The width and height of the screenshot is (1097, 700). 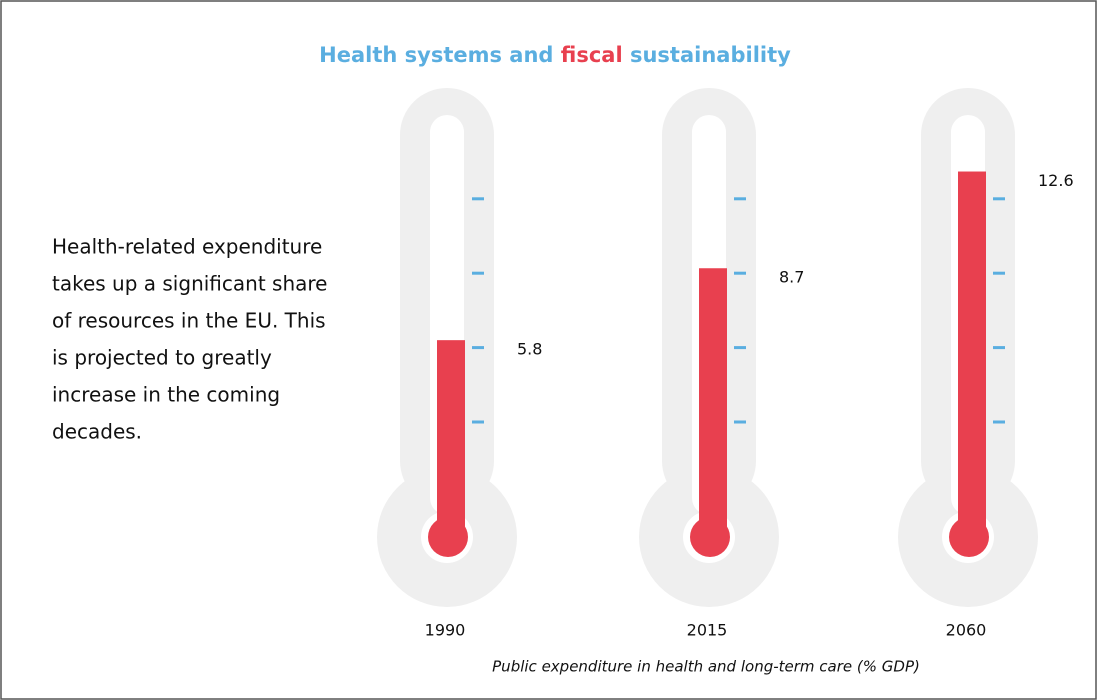 I want to click on chart-title: Health systems and fiscal sustainability, so click(x=555, y=55).